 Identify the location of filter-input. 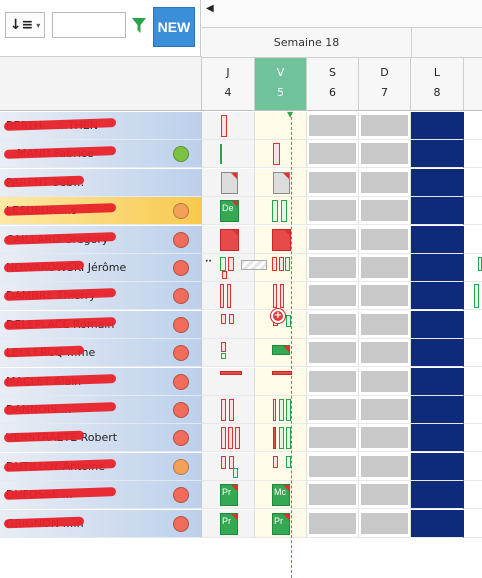
(89, 25).